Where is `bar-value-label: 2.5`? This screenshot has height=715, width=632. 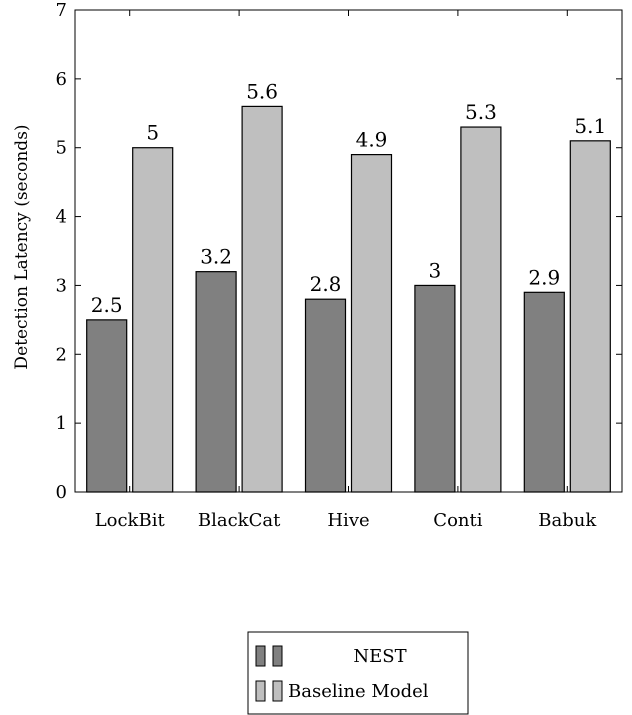
bar-value-label: 2.5 is located at coordinates (107, 305).